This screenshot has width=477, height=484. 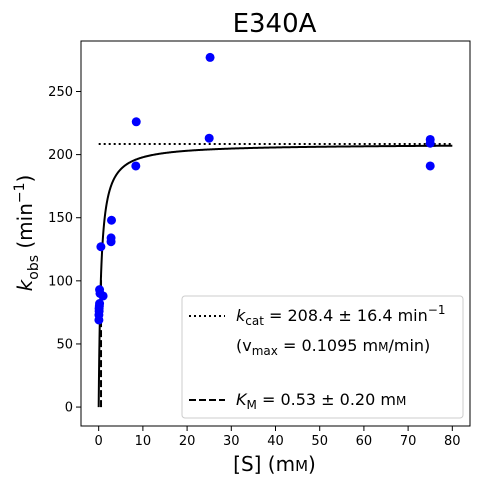 What do you see at coordinates (340, 315) in the screenshot?
I see `legend-kcat-label: kcat = 208.4 ± 16.4 min−1` at bounding box center [340, 315].